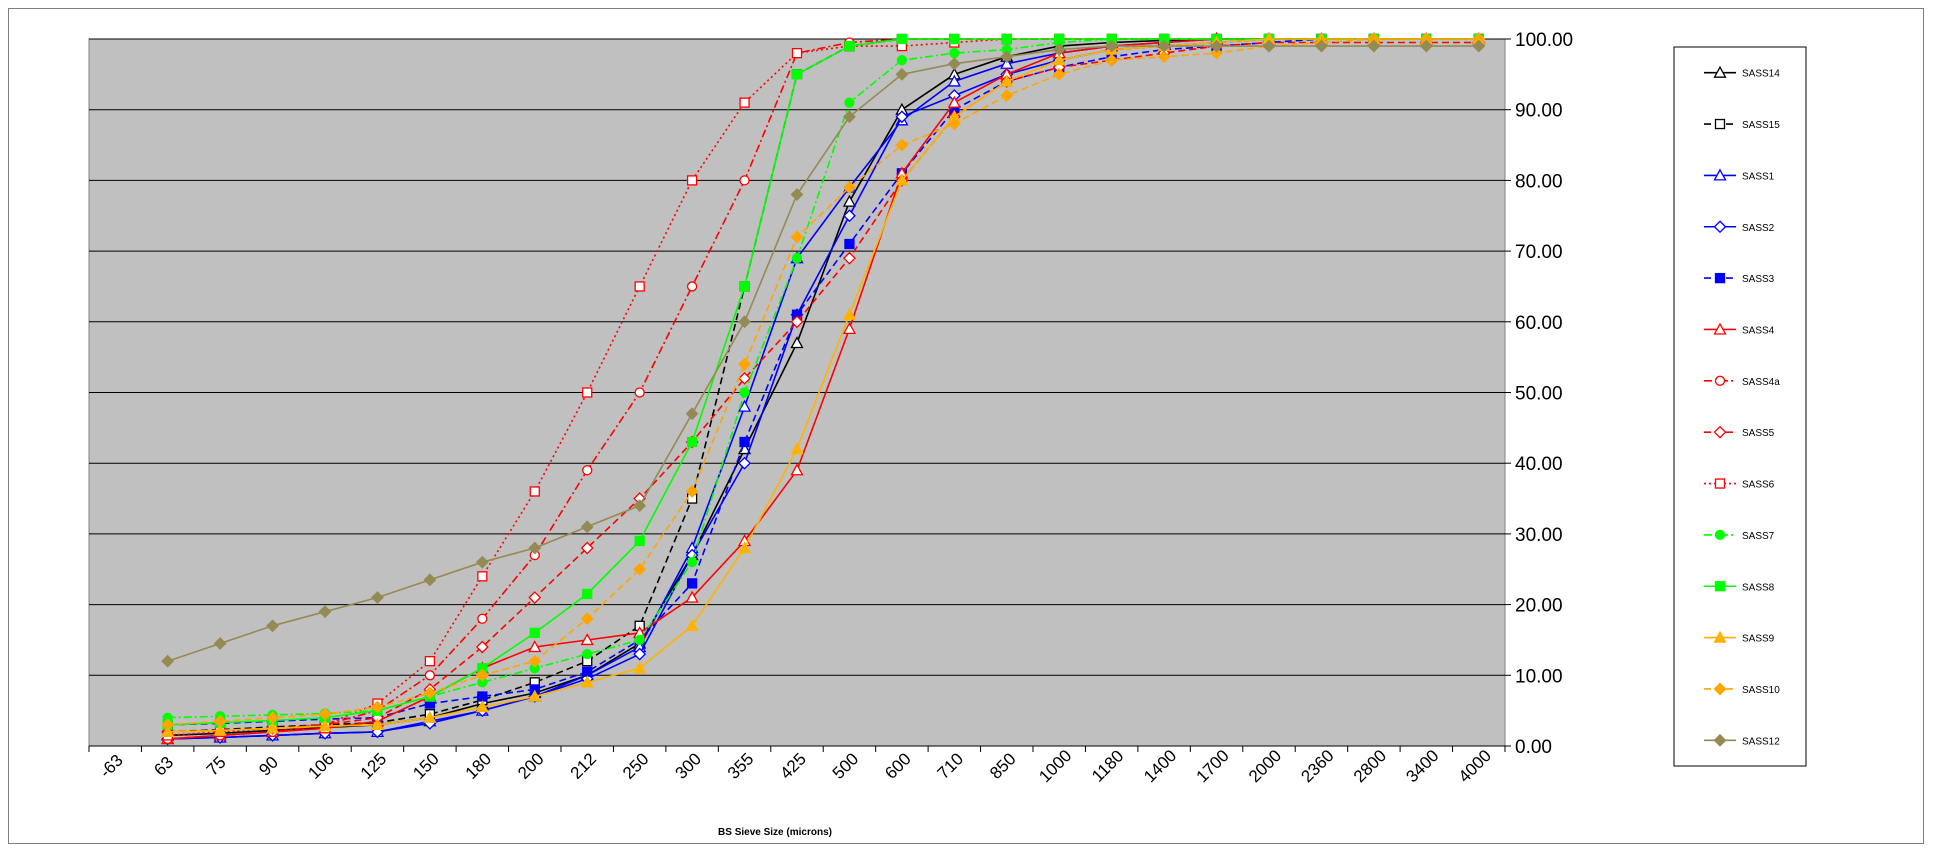 This screenshot has width=1934, height=852. I want to click on x-axis-title: BS Sieve Size (microns), so click(775, 832).